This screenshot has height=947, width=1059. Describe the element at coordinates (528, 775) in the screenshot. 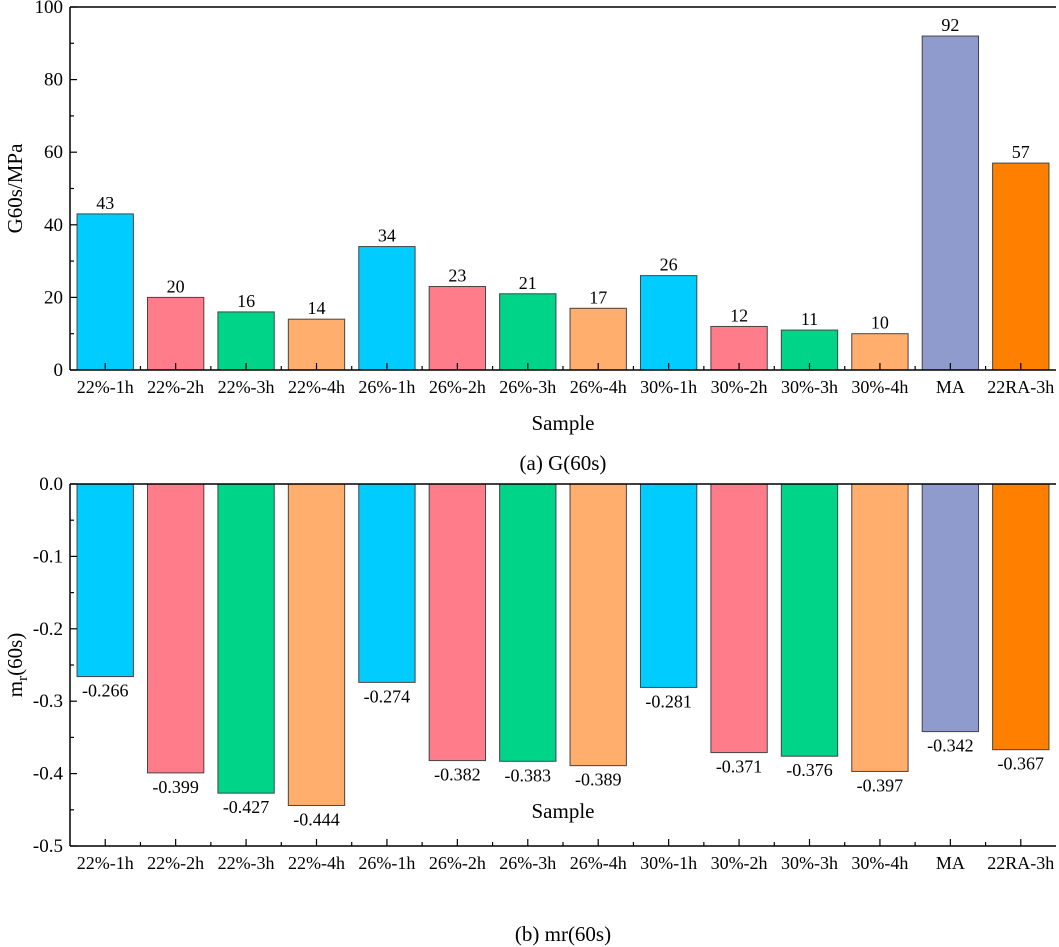

I see `data-label: -0.383` at that location.